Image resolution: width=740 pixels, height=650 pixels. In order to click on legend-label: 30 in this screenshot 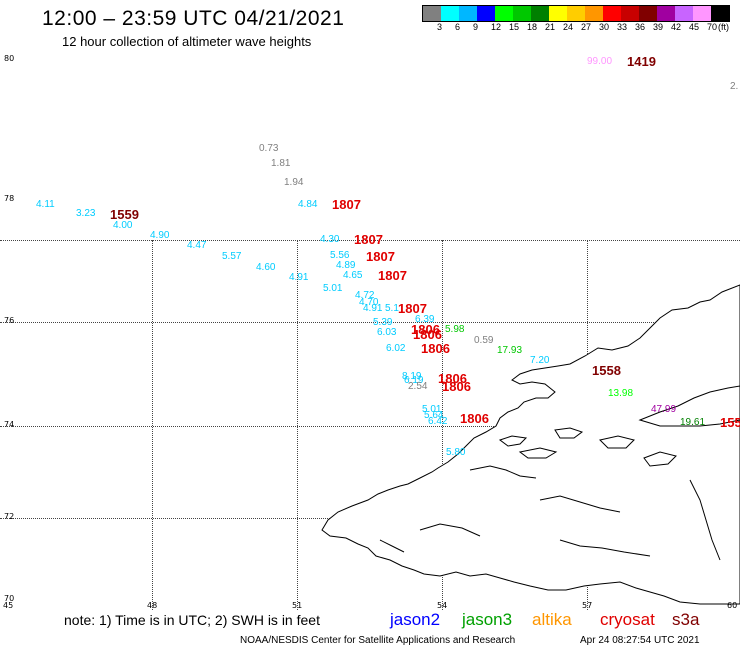, I will do `click(604, 27)`.